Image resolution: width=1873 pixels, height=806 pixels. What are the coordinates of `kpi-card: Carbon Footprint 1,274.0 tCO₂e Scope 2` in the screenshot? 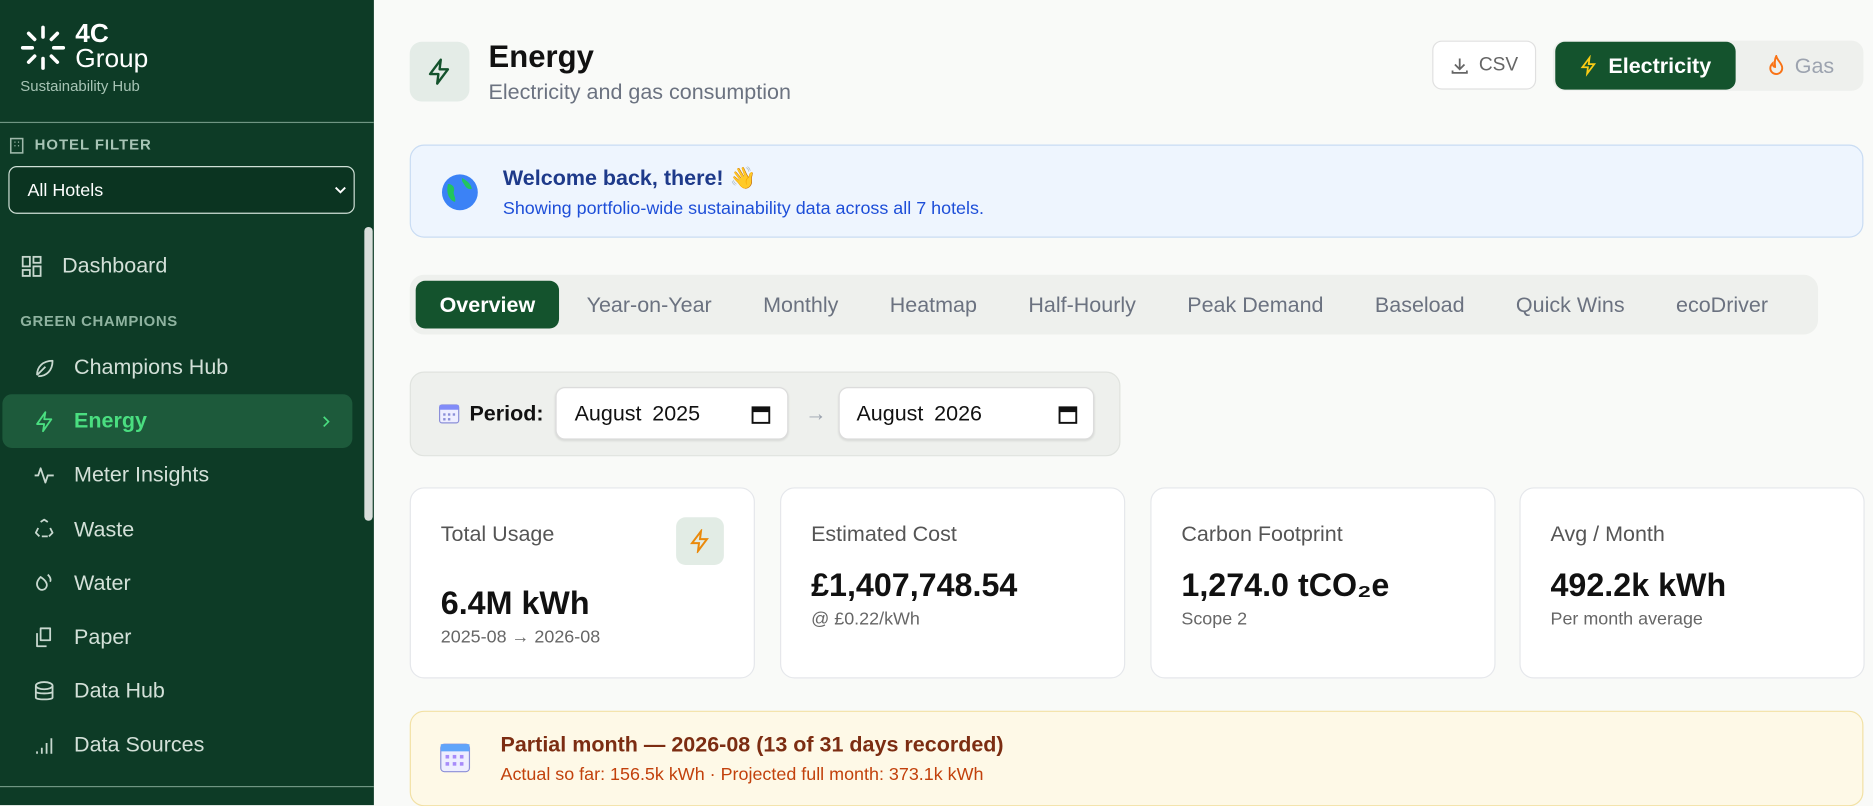 It's located at (1323, 583).